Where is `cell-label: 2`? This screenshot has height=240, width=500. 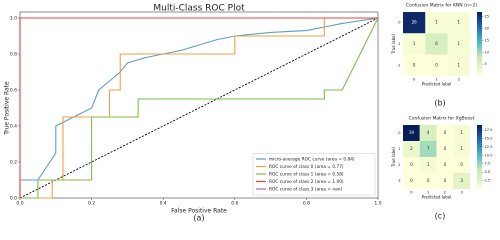 cell-label: 2 is located at coordinates (411, 148).